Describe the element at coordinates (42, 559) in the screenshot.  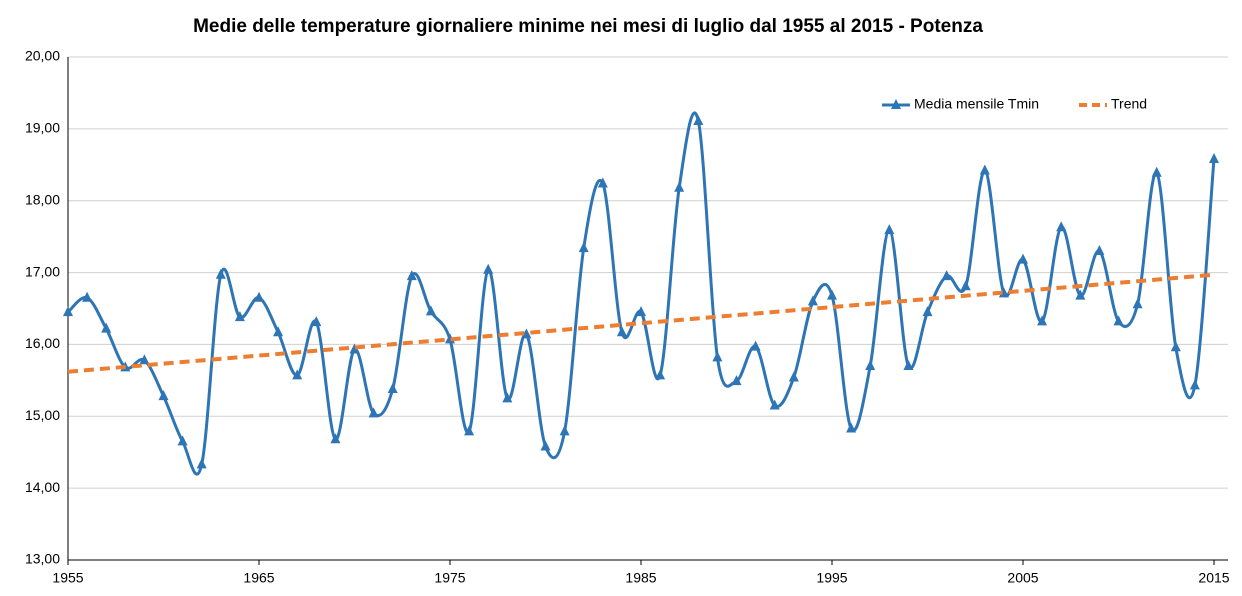
I see `y-tick-label: 13,00` at that location.